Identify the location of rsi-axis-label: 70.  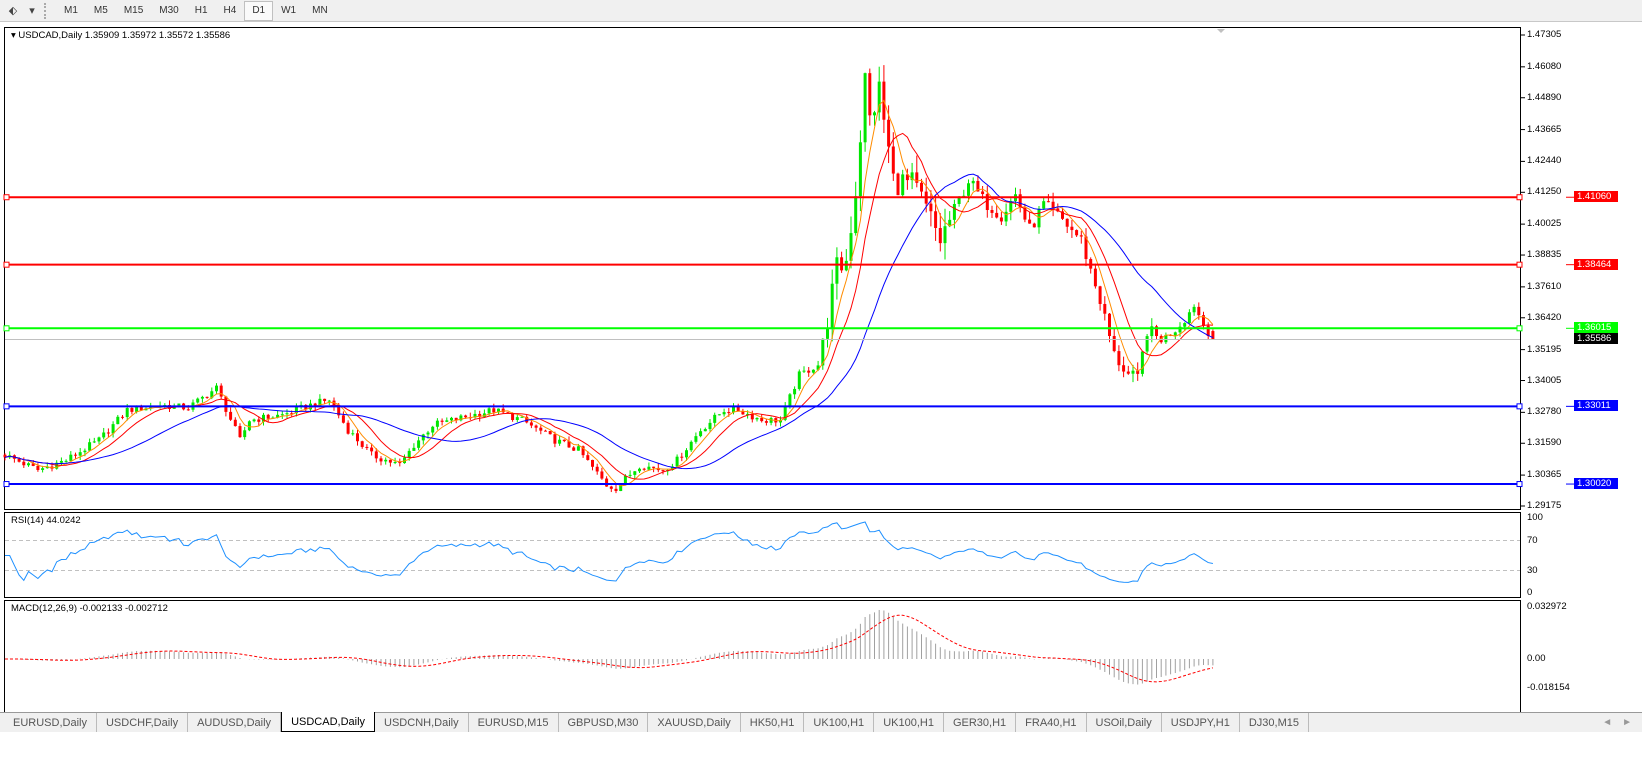
(1532, 540).